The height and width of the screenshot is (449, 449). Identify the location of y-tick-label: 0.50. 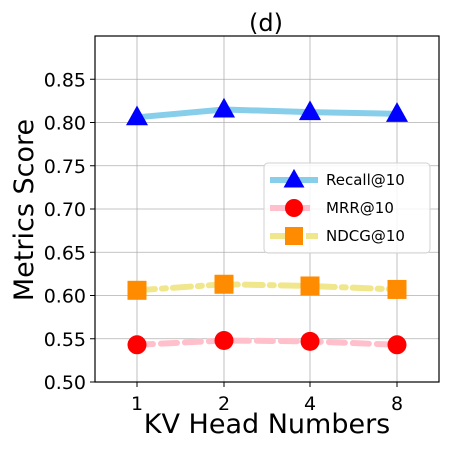
(65, 383).